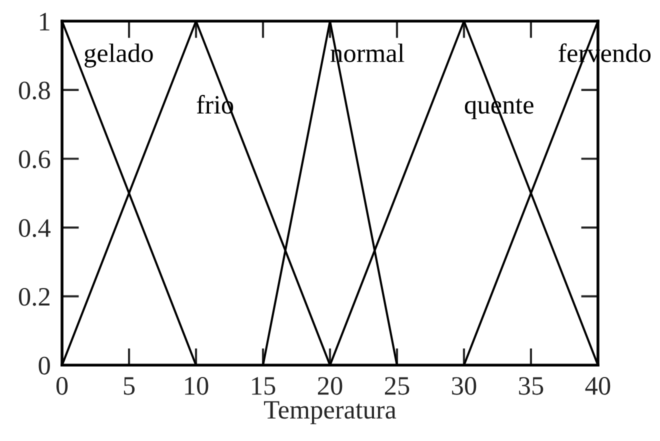  Describe the element at coordinates (330, 412) in the screenshot. I see `x-axis-title: Temperatura` at that location.